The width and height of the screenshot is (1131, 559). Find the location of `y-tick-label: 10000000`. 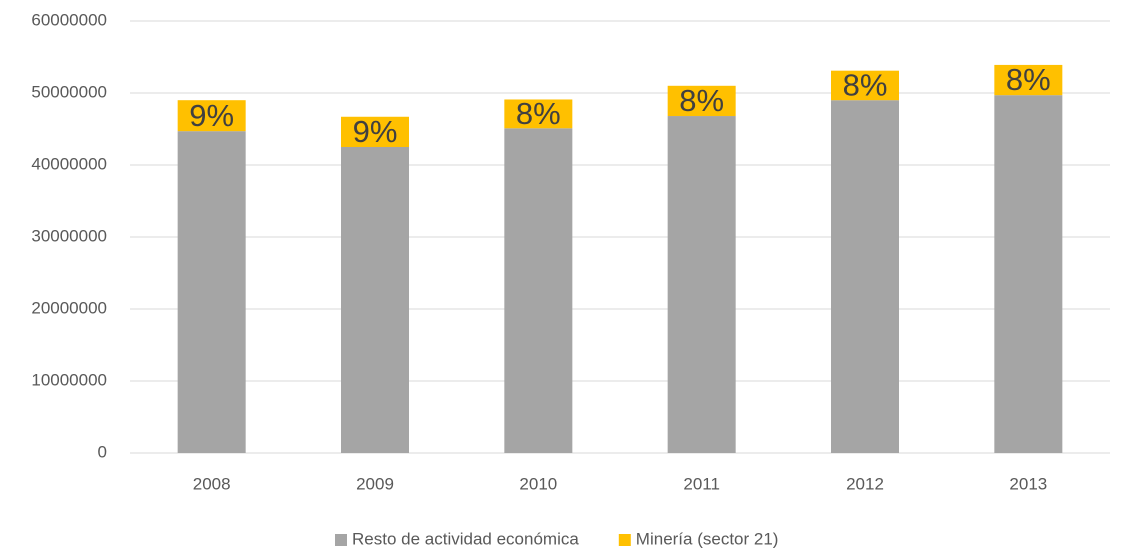

y-tick-label: 10000000 is located at coordinates (69, 379).